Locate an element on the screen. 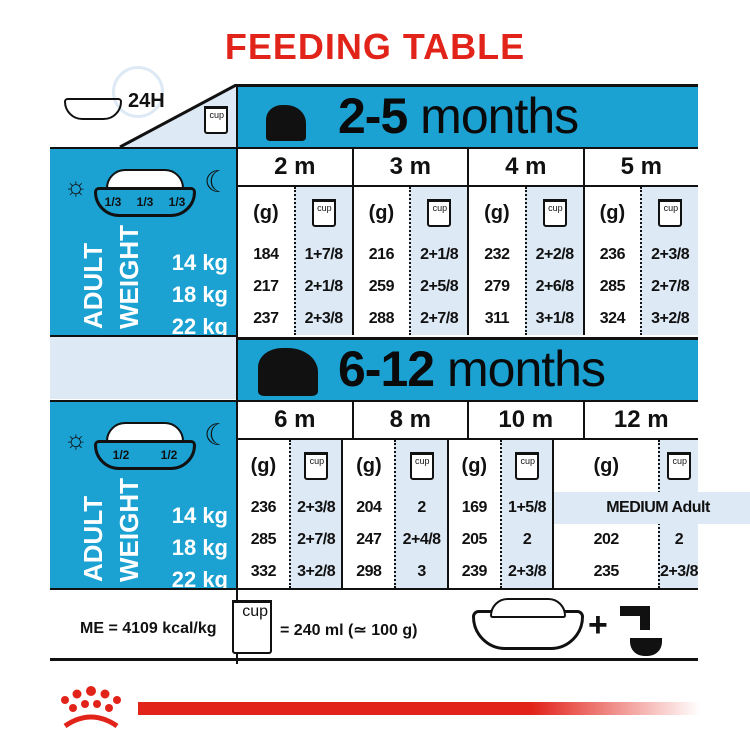  portion-panel: ☼ ☾ 1/2 1/2 ADULT WEIGHT 14 kg 18 kg 22 kg is located at coordinates (143, 496).